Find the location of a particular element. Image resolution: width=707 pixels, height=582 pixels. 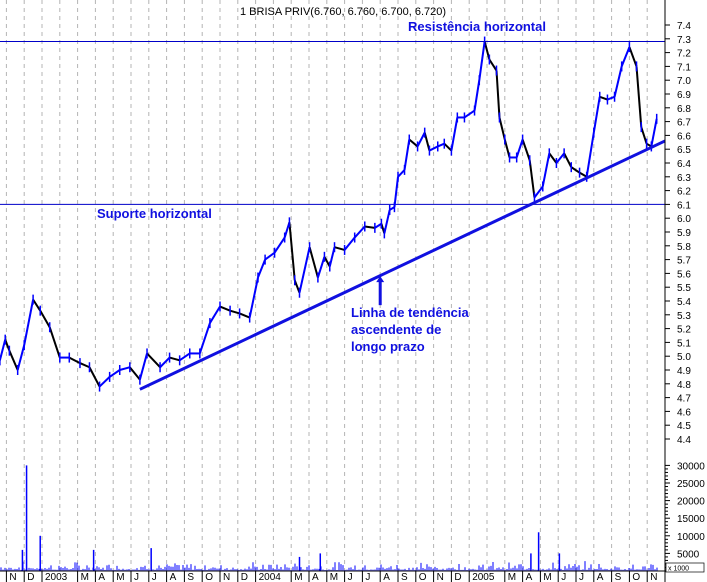

price-tick-label: 4.7 is located at coordinates (684, 399).